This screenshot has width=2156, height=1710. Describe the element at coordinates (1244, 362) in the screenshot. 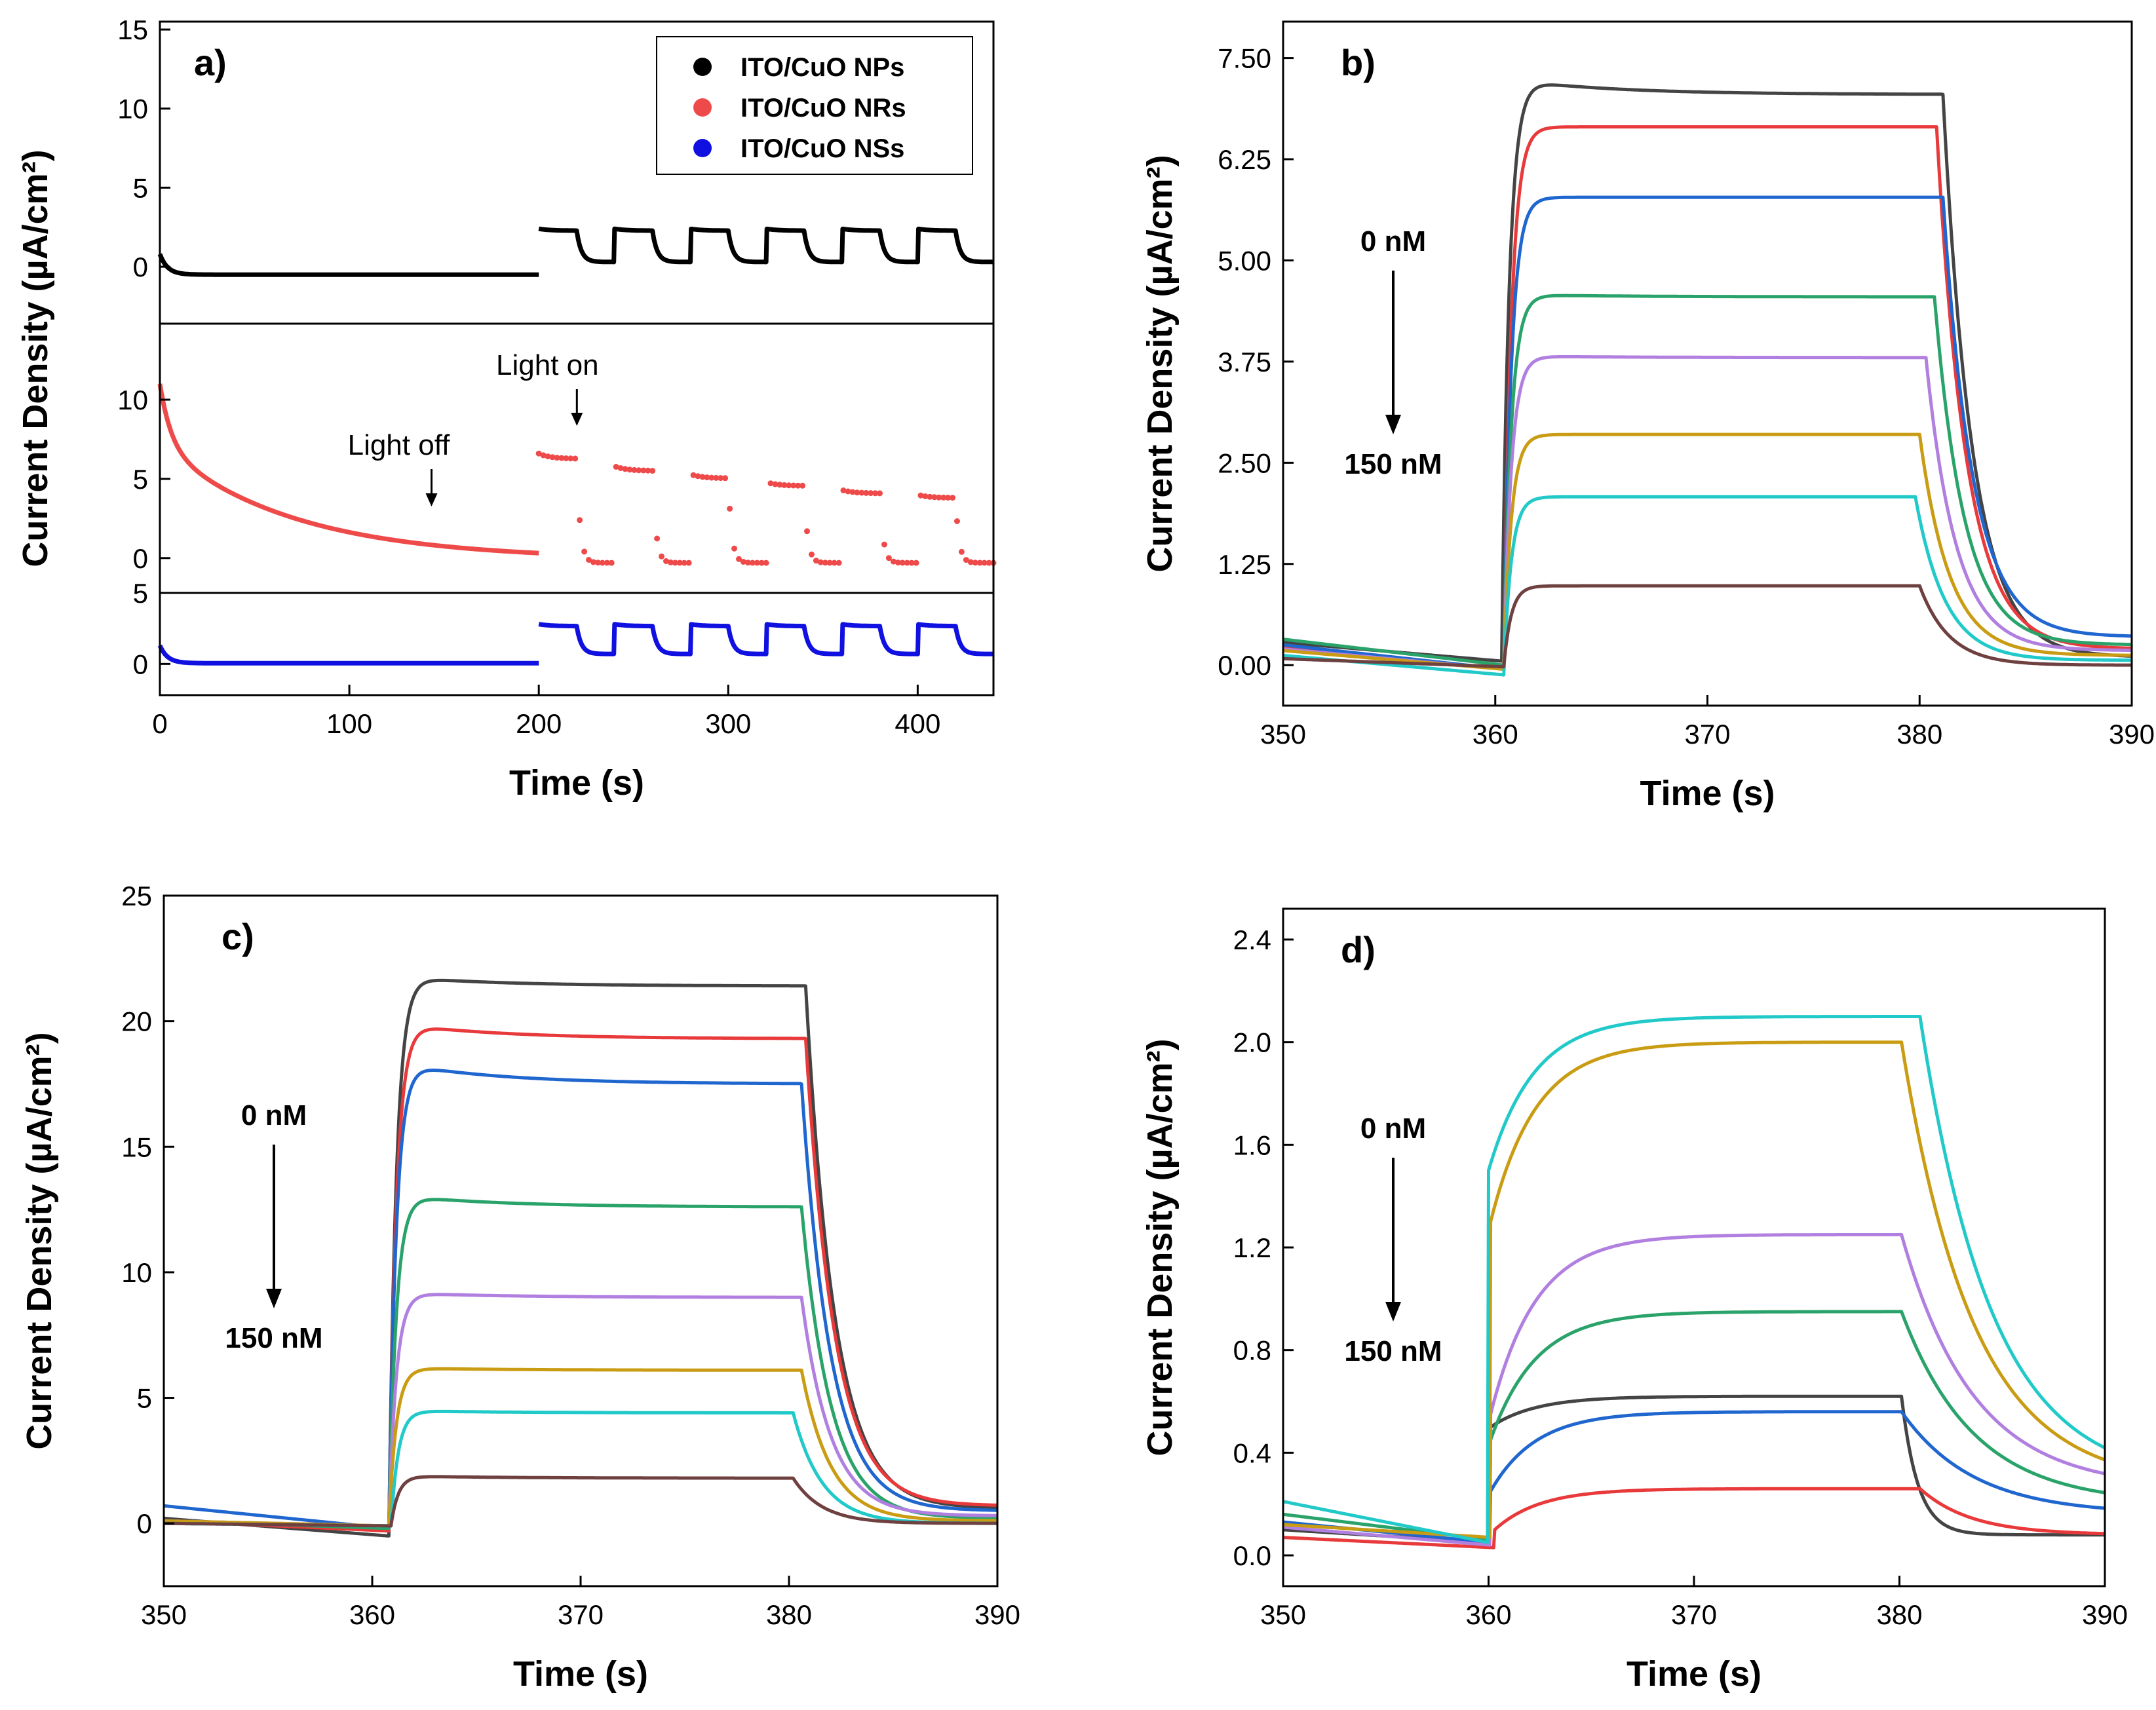

I see `y-tick-label: 3.75` at that location.